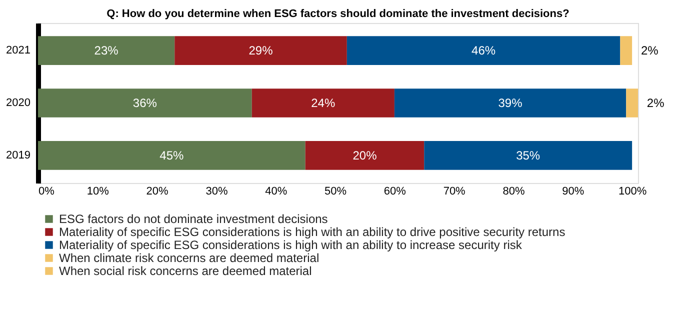 The height and width of the screenshot is (327, 683). Describe the element at coordinates (98, 192) in the screenshot. I see `x-tick-label: 10%` at that location.